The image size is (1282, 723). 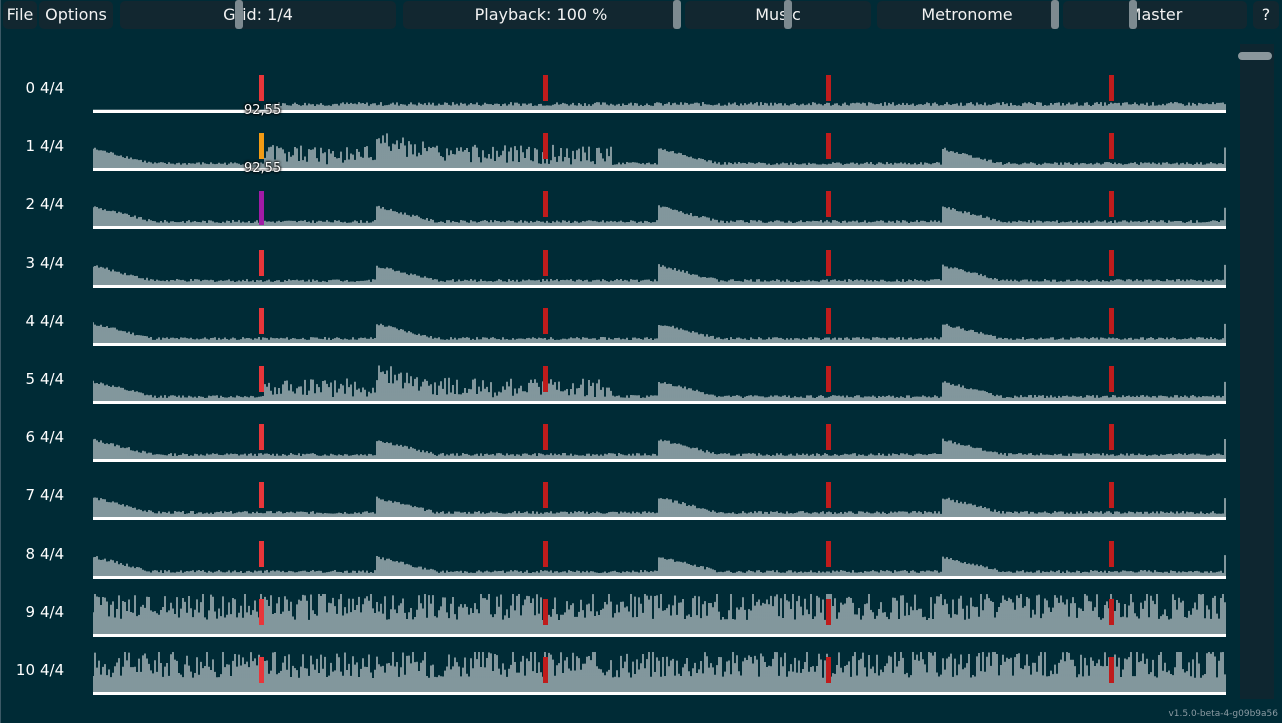 I want to click on music-volume-slider: Music, so click(x=778, y=15).